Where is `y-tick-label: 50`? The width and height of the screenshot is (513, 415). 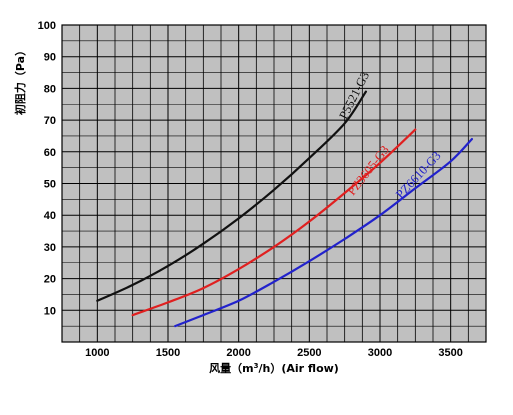
y-tick-label: 50 is located at coordinates (50, 185).